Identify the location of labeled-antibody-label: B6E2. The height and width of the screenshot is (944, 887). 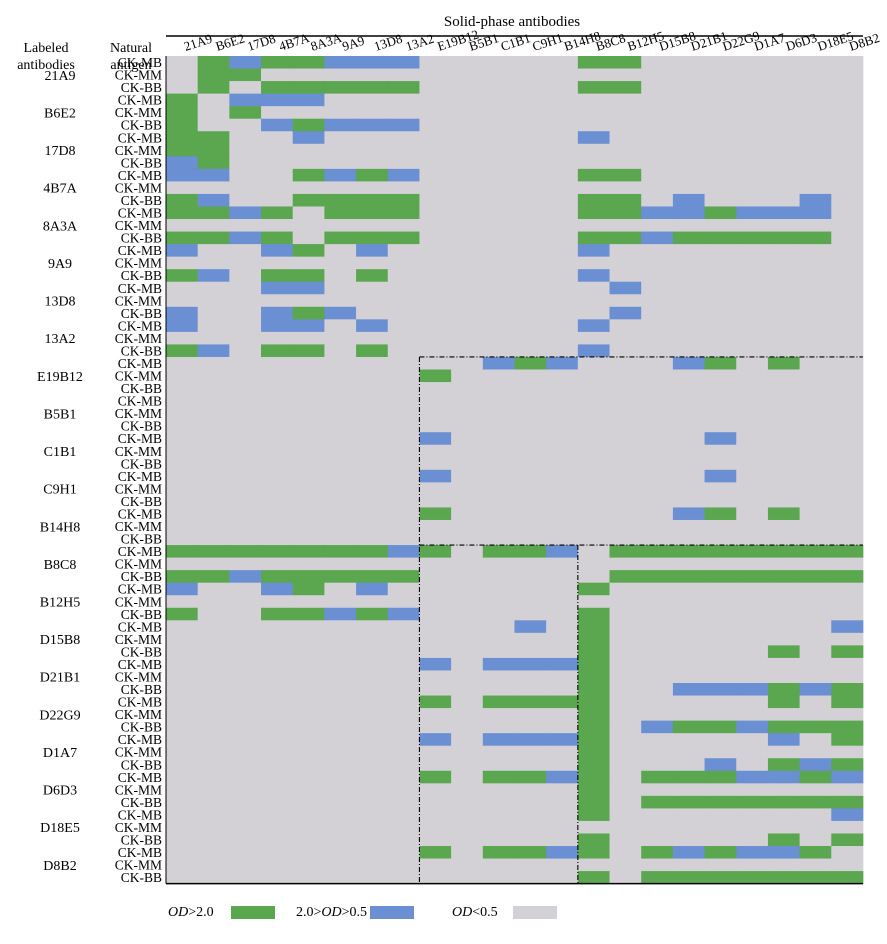
(60, 113).